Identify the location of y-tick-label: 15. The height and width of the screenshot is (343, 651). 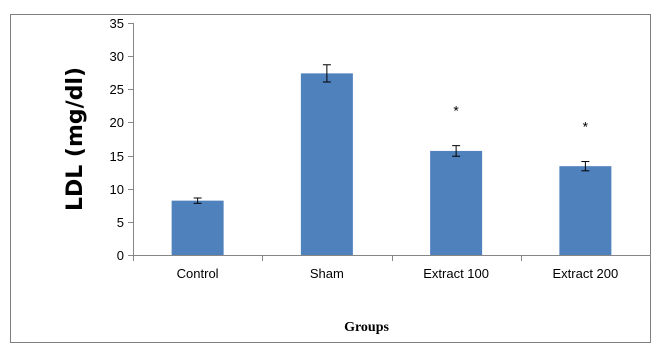
(117, 156).